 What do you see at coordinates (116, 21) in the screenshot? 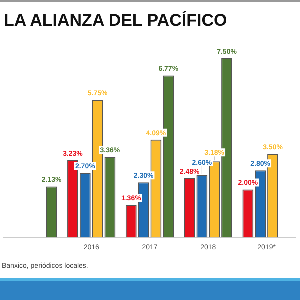
I see `chart-title: LA ALIANZA DEL PACÍFICO` at bounding box center [116, 21].